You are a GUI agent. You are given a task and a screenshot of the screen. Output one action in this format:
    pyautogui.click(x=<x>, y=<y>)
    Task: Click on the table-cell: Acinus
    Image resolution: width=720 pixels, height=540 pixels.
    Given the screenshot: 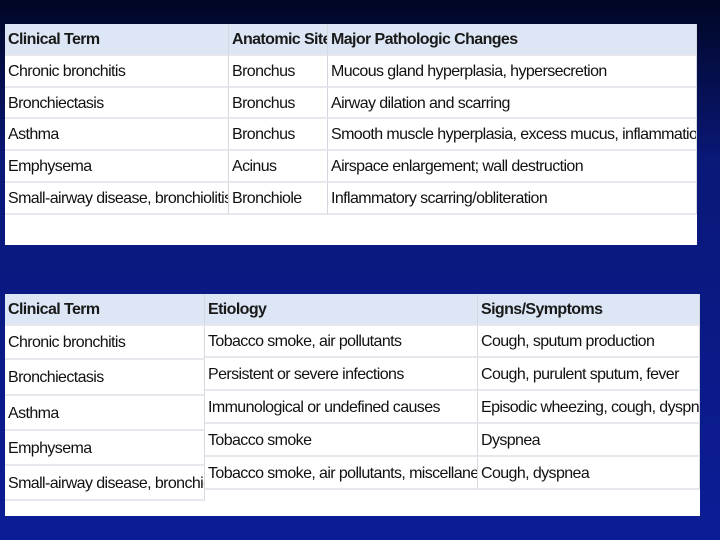 What is the action you would take?
    pyautogui.click(x=278, y=167)
    